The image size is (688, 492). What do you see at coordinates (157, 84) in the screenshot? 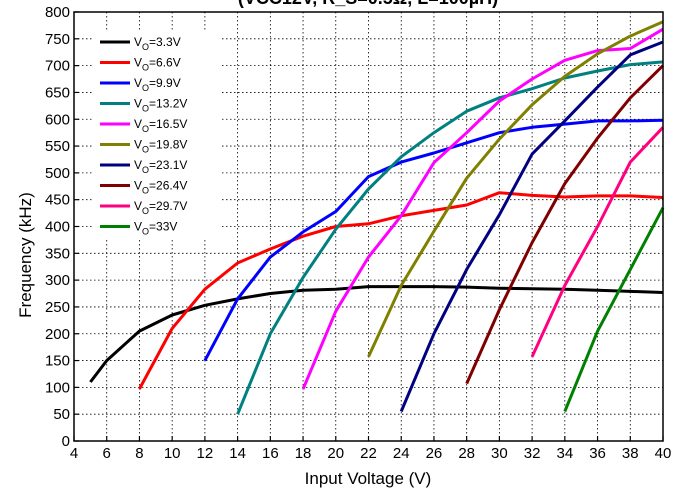
I see `legend-label: VO=9.9V` at bounding box center [157, 84].